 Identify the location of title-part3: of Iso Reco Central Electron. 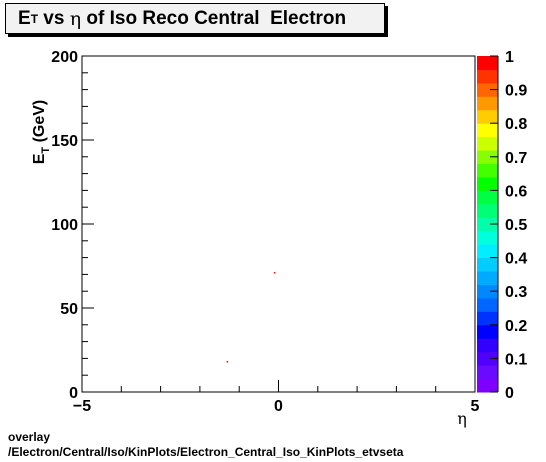
(214, 18).